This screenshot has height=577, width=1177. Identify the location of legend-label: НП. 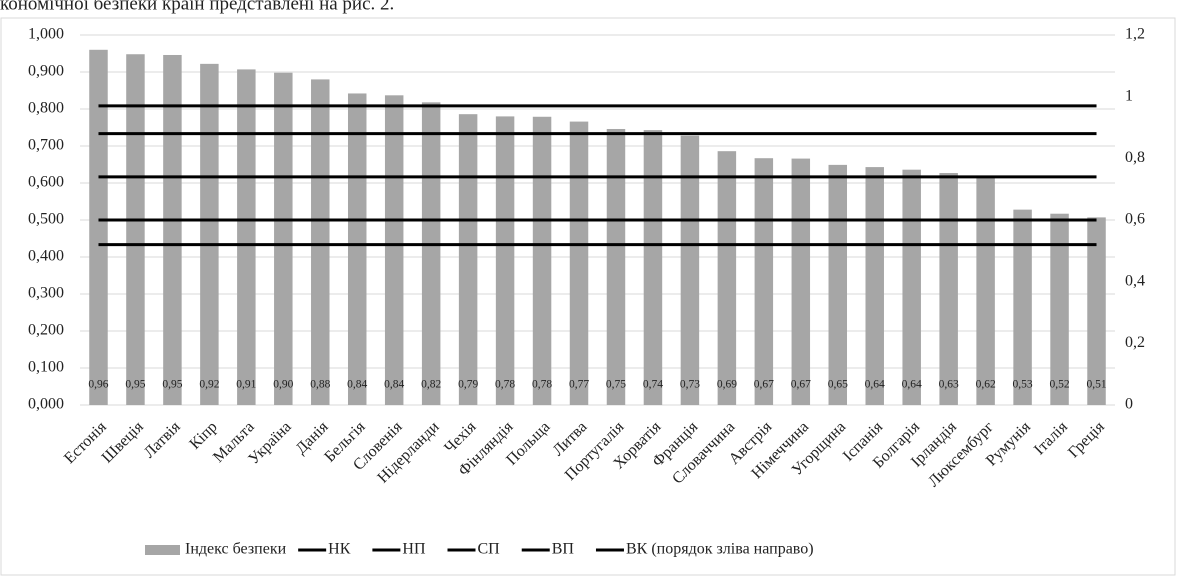
(414, 549).